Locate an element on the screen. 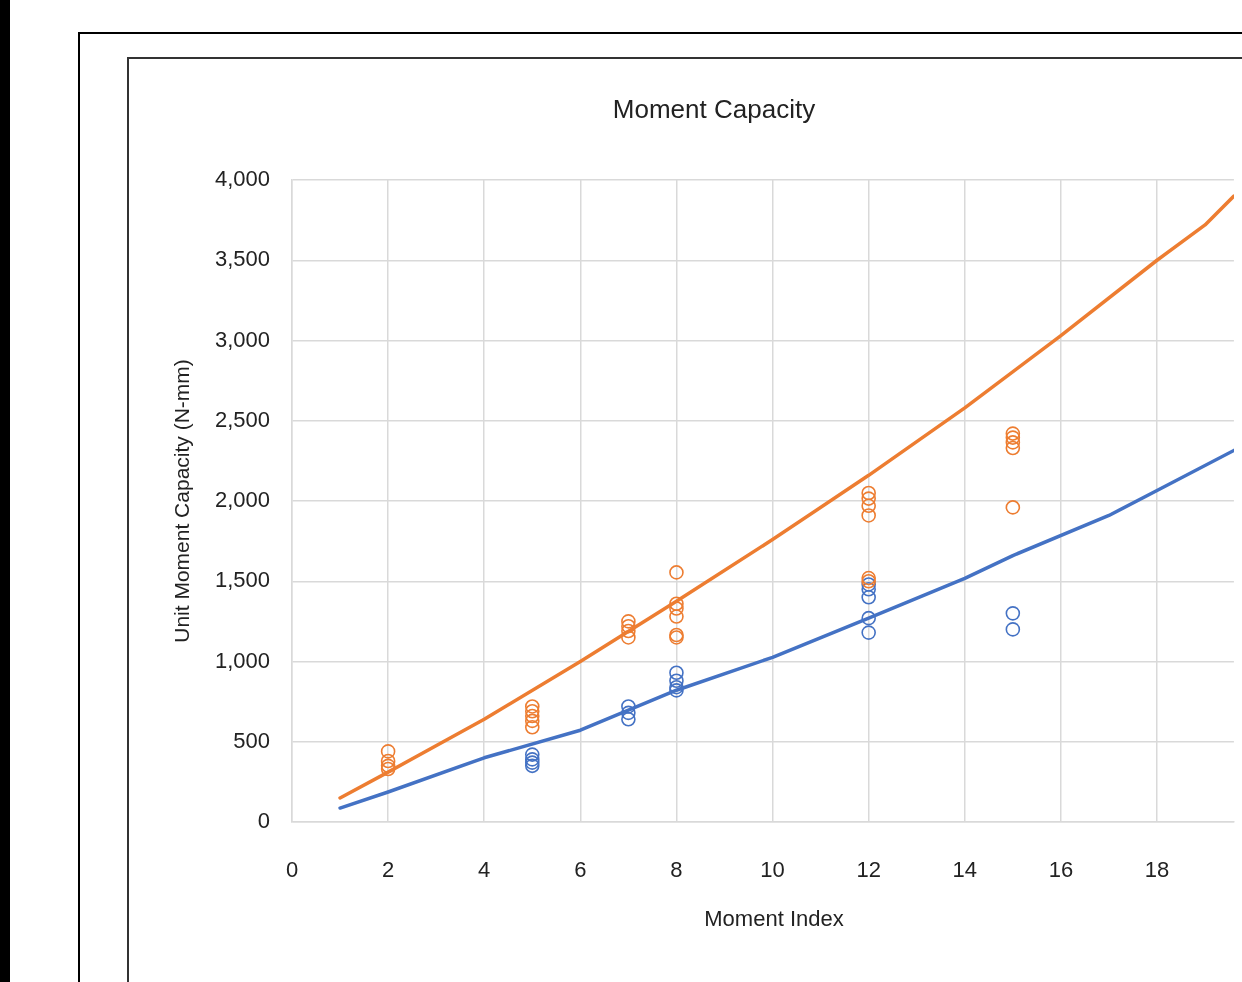 The width and height of the screenshot is (1242, 982). x-tick-label: 0 is located at coordinates (292, 870).